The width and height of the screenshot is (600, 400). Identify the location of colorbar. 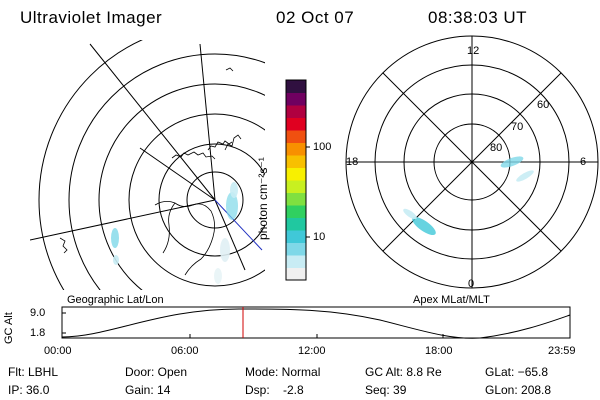
(296, 180).